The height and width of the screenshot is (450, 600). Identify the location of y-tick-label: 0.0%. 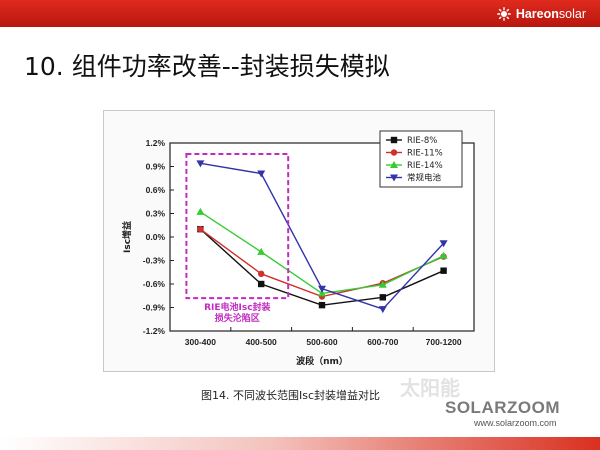
(156, 237).